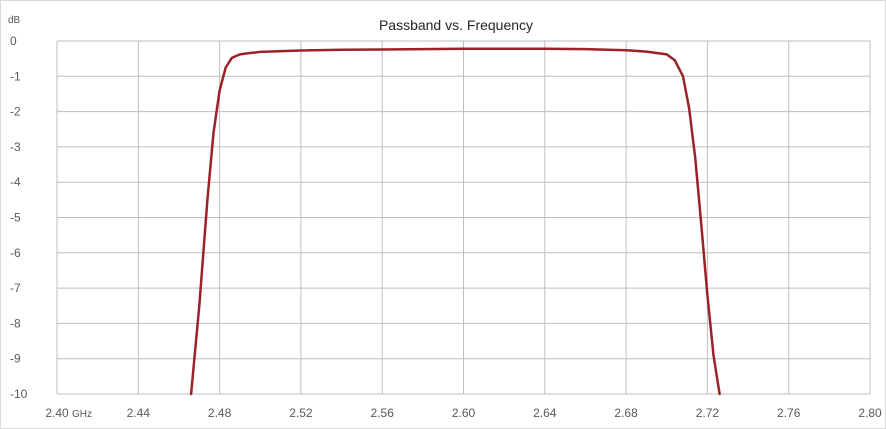 This screenshot has height=429, width=886. Describe the element at coordinates (220, 413) in the screenshot. I see `x-tick-label: 2.48` at that location.